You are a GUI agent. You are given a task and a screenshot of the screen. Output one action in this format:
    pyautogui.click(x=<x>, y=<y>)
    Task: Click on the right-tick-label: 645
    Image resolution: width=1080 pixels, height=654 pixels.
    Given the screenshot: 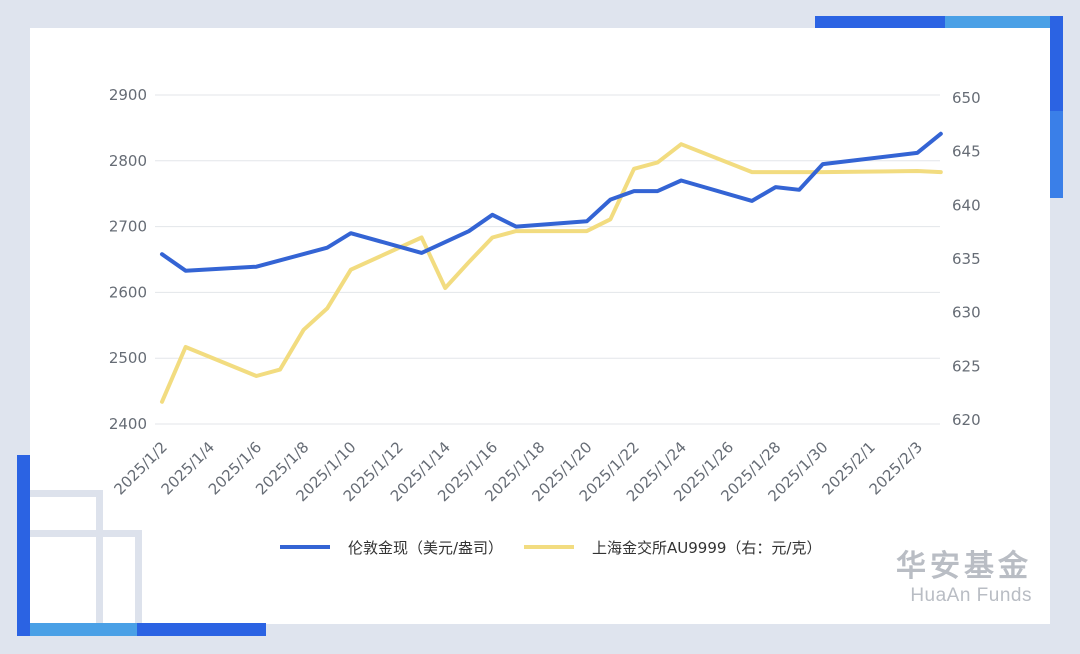 What is the action you would take?
    pyautogui.click(x=966, y=152)
    